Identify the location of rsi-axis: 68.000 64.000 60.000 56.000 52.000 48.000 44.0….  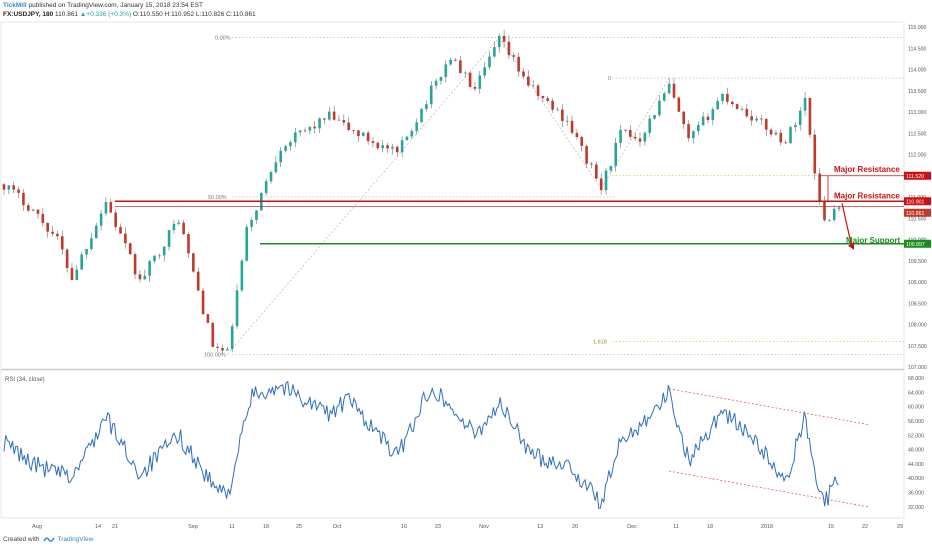
(916, 443).